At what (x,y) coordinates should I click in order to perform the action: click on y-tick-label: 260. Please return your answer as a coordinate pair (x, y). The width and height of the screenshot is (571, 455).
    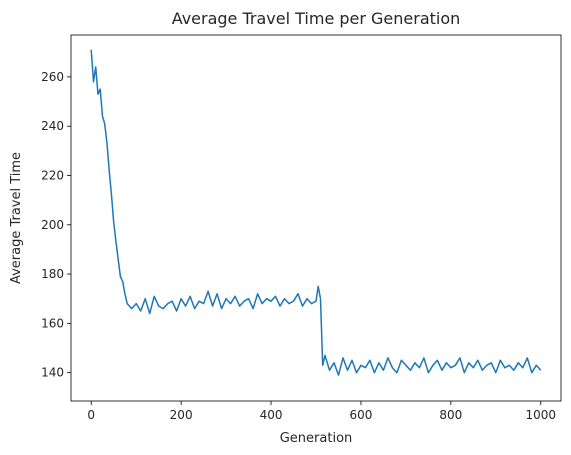
    Looking at the image, I should click on (52, 77).